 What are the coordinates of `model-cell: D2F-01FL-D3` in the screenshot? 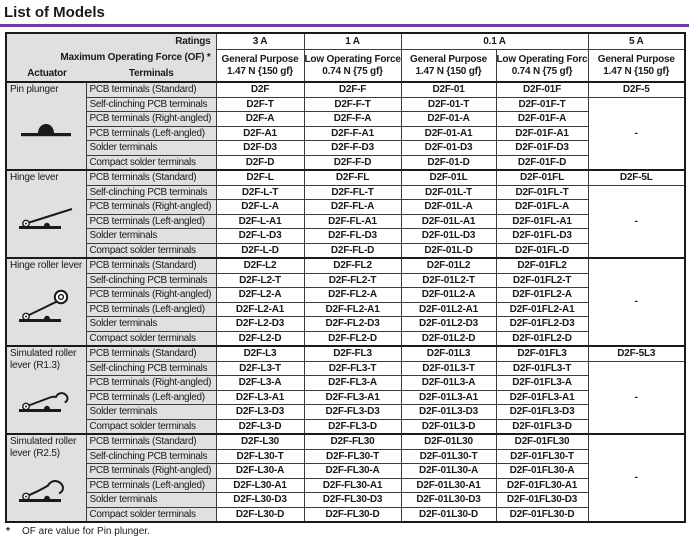 It's located at (542, 236).